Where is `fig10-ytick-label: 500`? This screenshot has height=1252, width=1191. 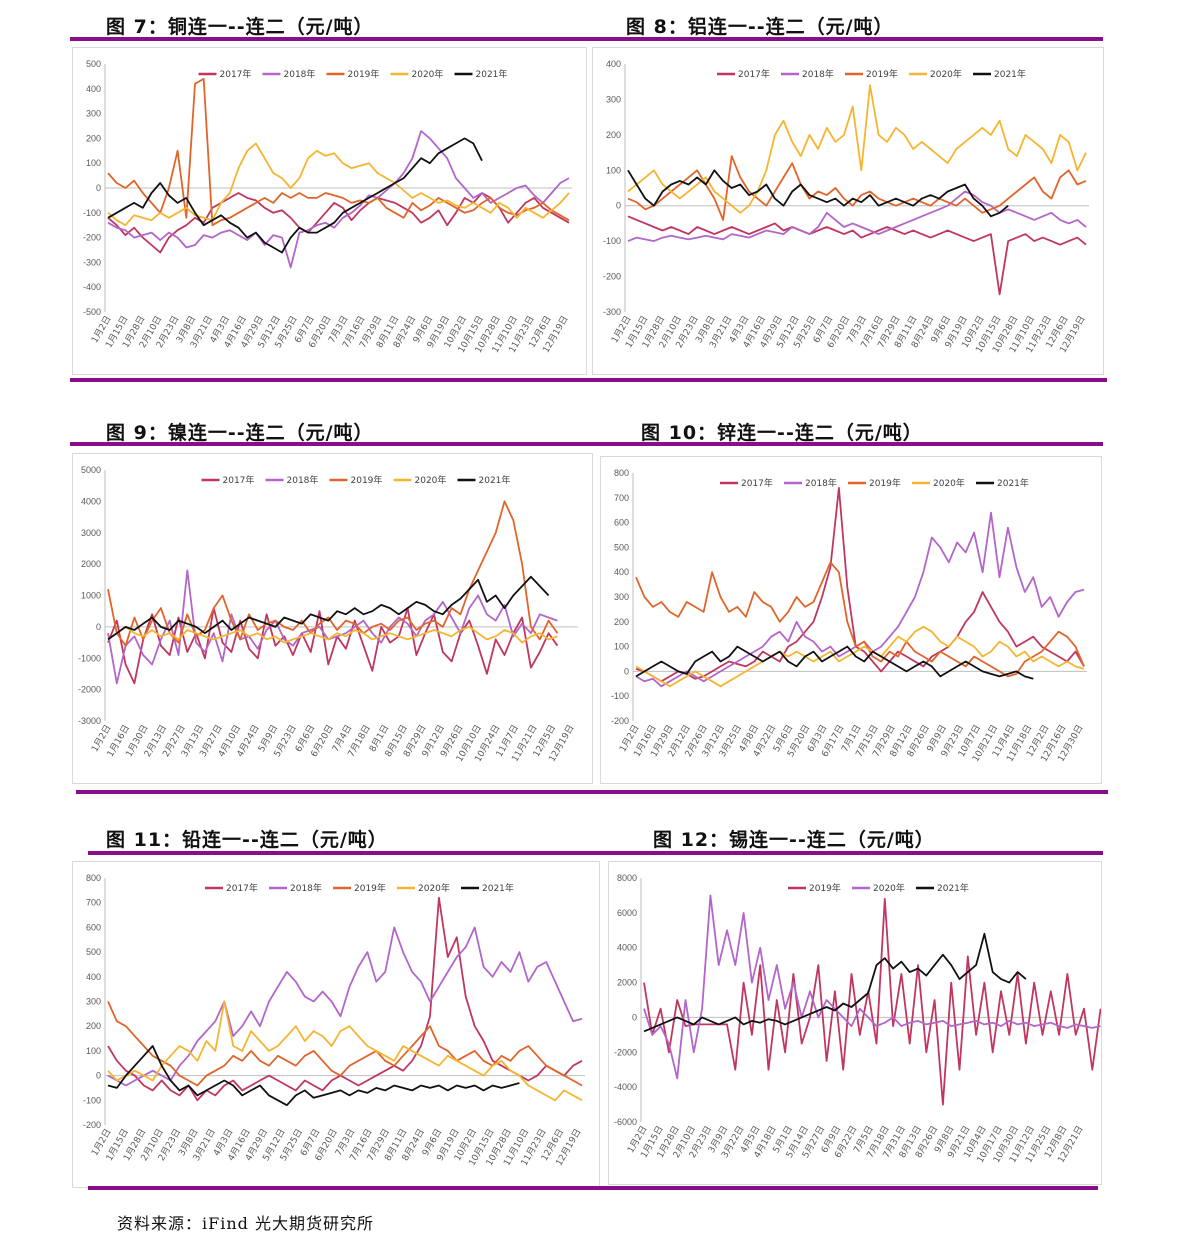 fig10-ytick-label: 500 is located at coordinates (621, 547).